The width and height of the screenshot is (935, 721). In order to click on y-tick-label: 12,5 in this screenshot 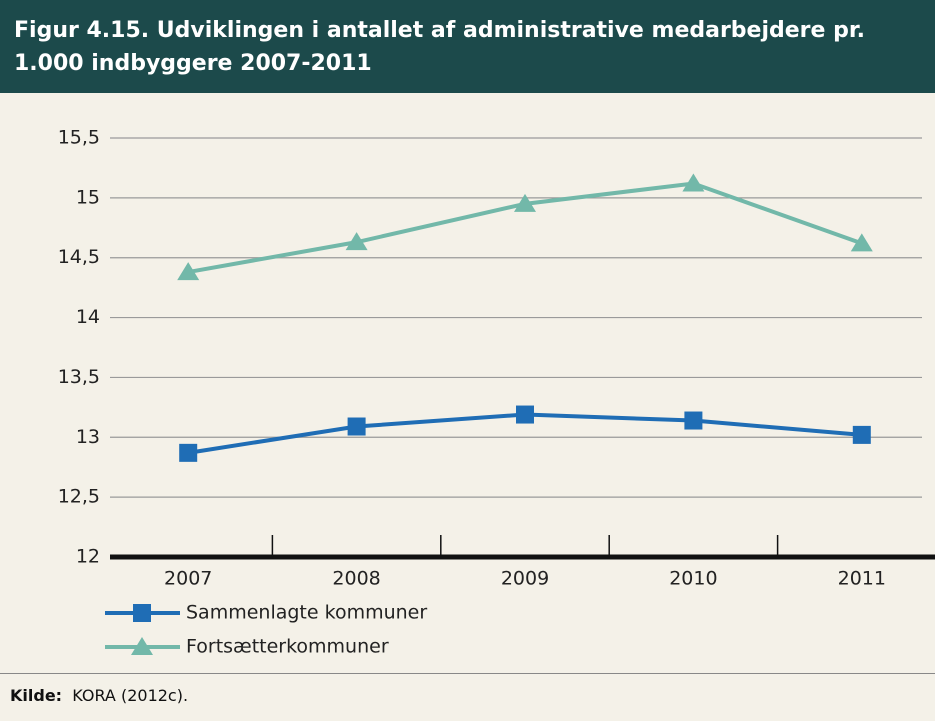, I will do `click(79, 497)`.